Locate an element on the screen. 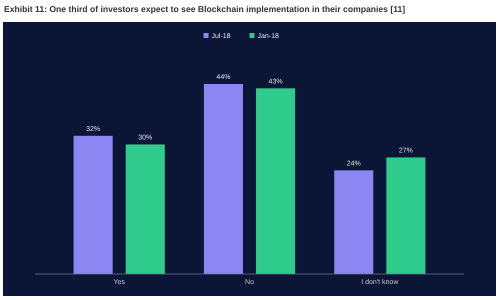  chart-title: Exhibit 11: One third of investors expect to see Blockchain implementation in their companies [11] is located at coordinates (205, 9).